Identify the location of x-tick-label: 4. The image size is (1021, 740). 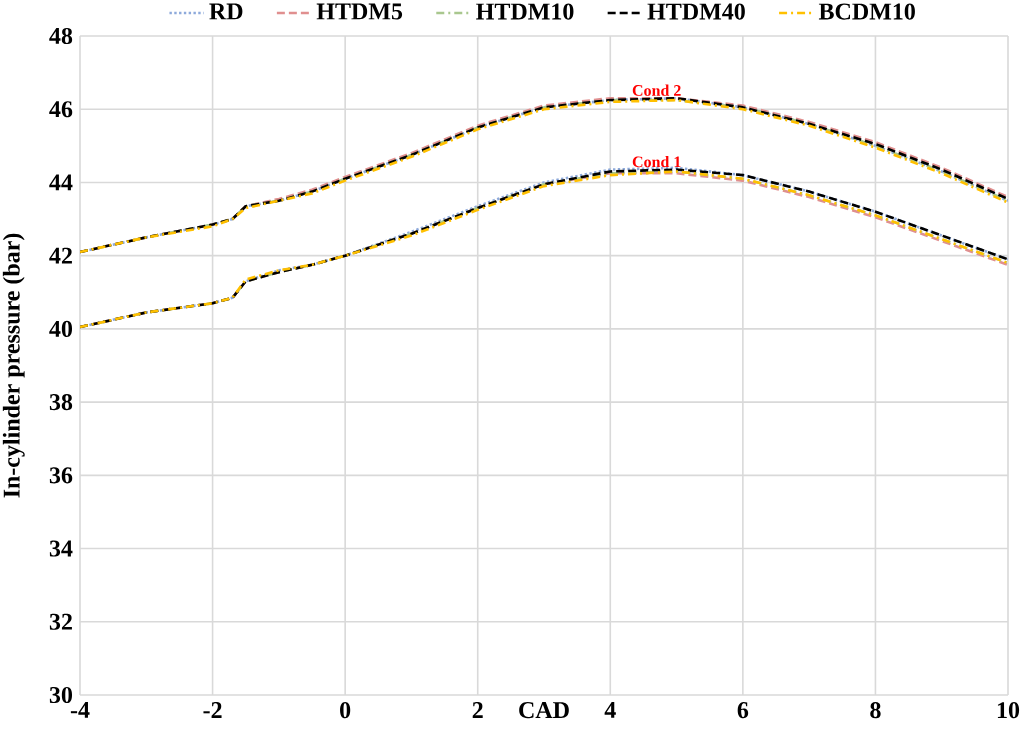
(610, 710).